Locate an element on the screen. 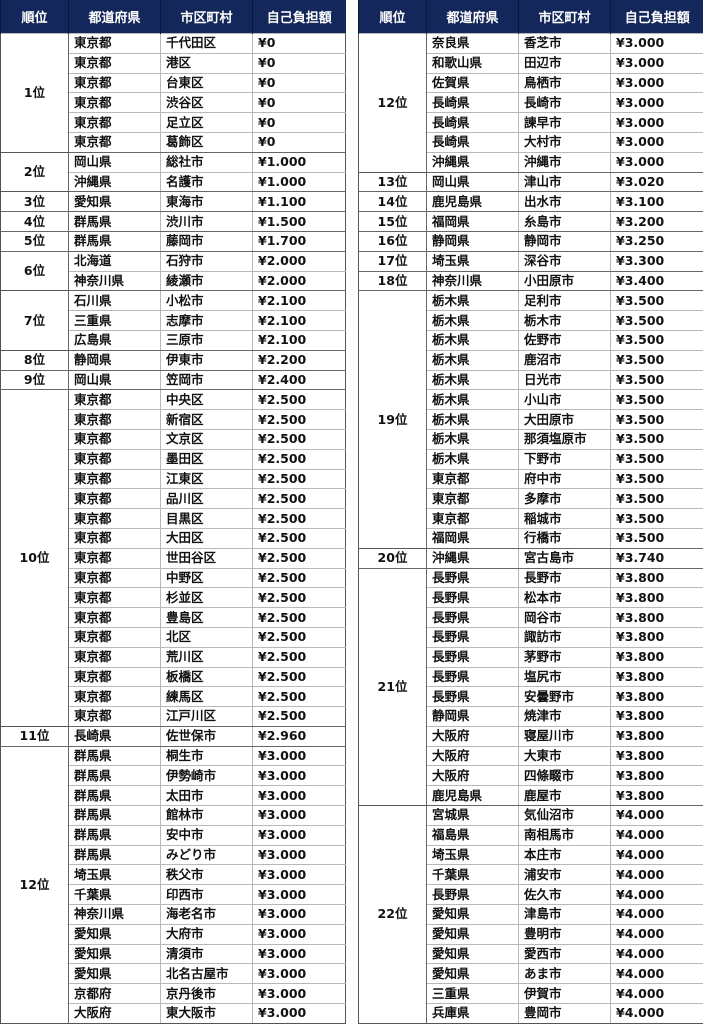 The image size is (703, 1024). municipality-cell: あま市 is located at coordinates (564, 974).